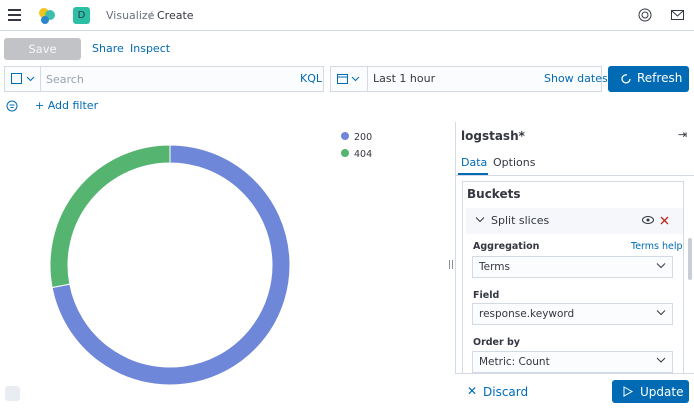  I want to click on search-placeholder: Search, so click(65, 79).